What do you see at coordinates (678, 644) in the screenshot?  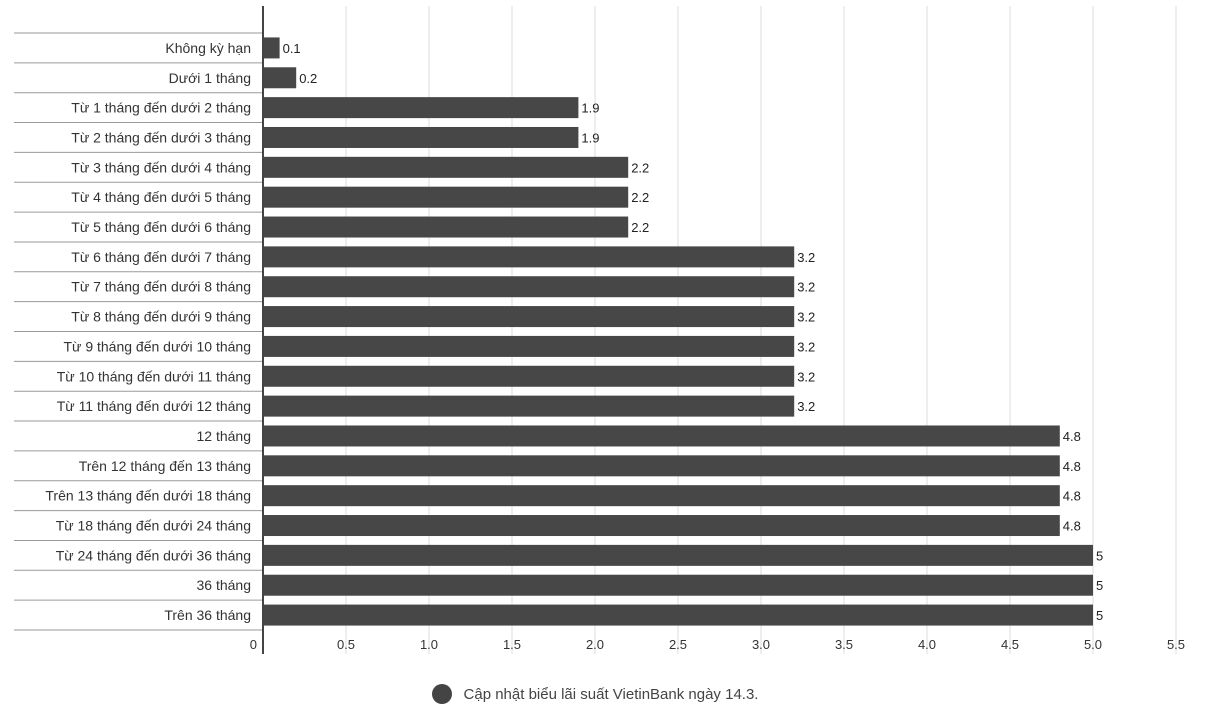 I see `x-tick-label: 2.5` at bounding box center [678, 644].